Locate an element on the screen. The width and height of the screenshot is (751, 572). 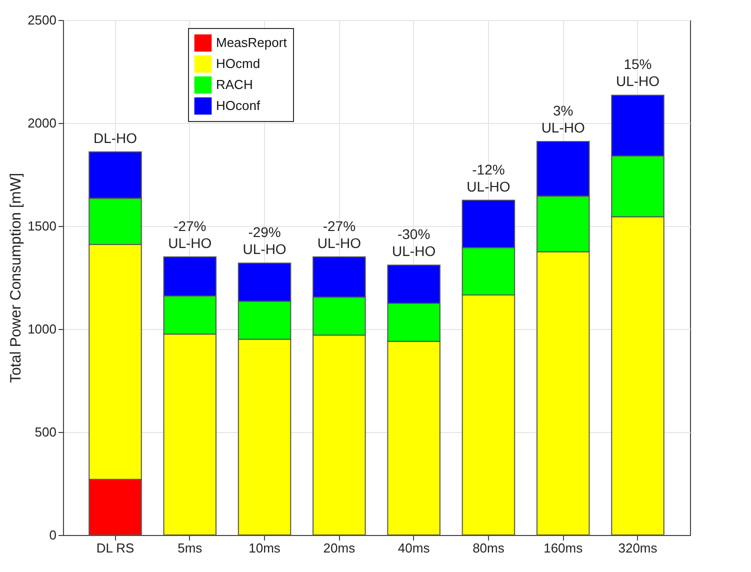
x-tick-label: 160ms is located at coordinates (564, 548).